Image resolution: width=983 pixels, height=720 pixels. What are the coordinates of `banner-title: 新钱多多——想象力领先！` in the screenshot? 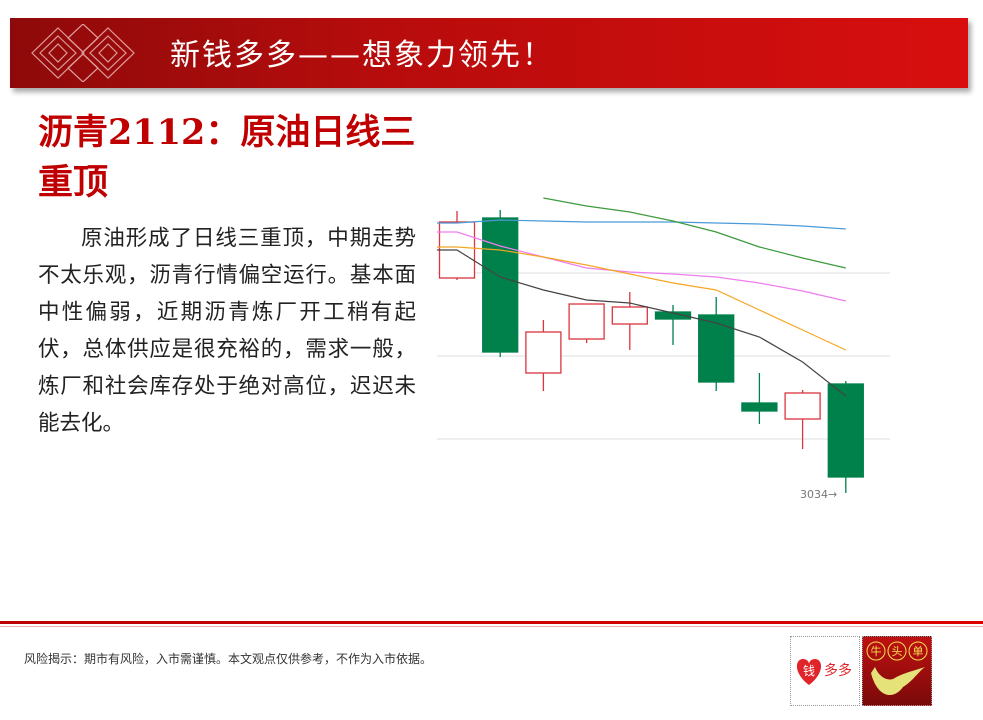 It's located at (362, 55).